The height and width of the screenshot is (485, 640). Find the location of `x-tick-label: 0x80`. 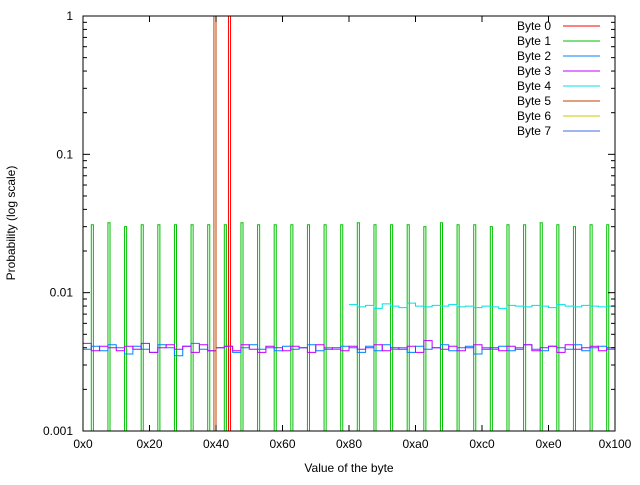

x-tick-label: 0x80 is located at coordinates (349, 444).